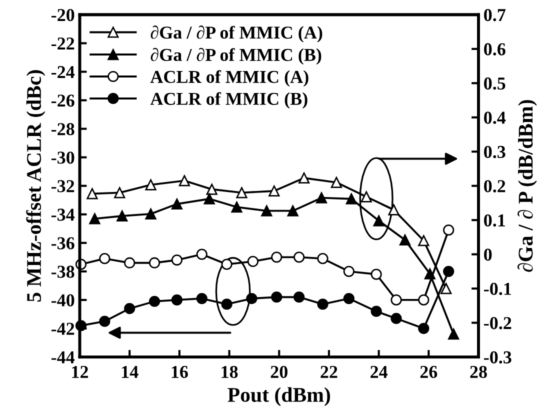  What do you see at coordinates (63, 357) in the screenshot?
I see `y-tick-label: -44` at bounding box center [63, 357].